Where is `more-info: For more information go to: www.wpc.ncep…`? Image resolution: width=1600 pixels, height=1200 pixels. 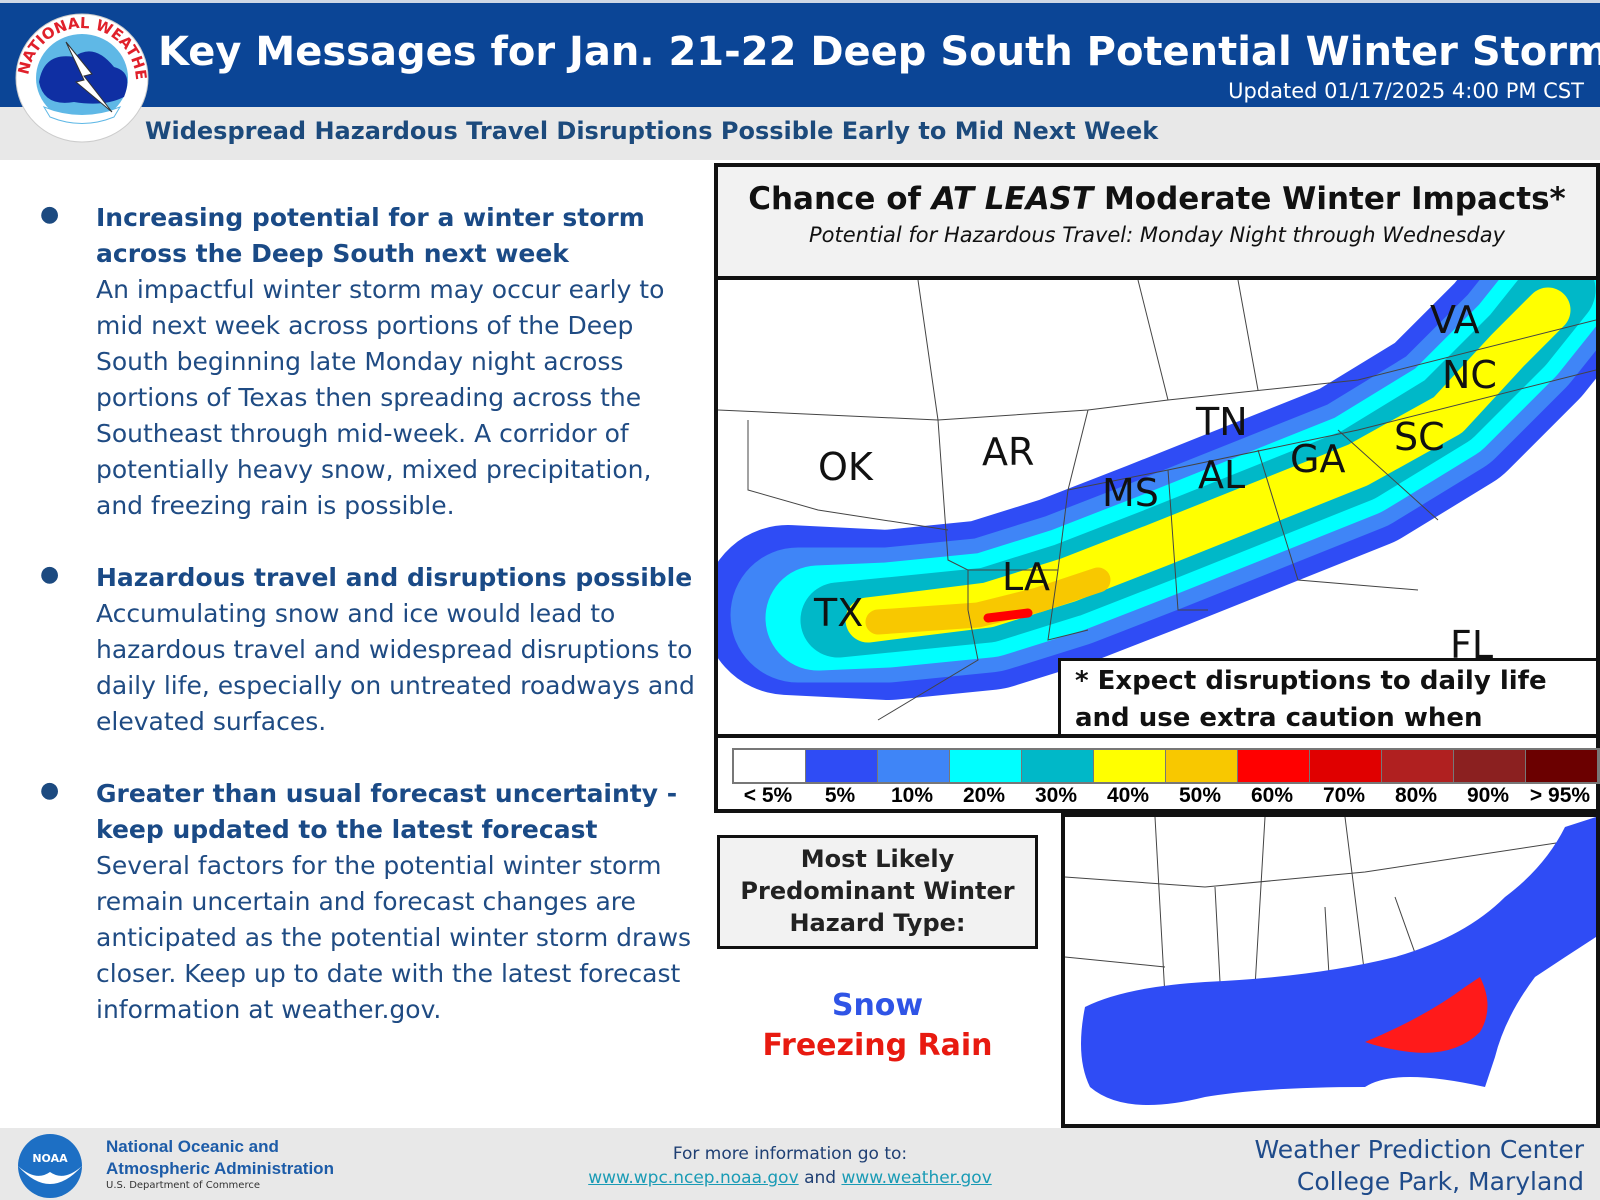 more-info: For more information go to: www.wpc.ncep… is located at coordinates (790, 1166).